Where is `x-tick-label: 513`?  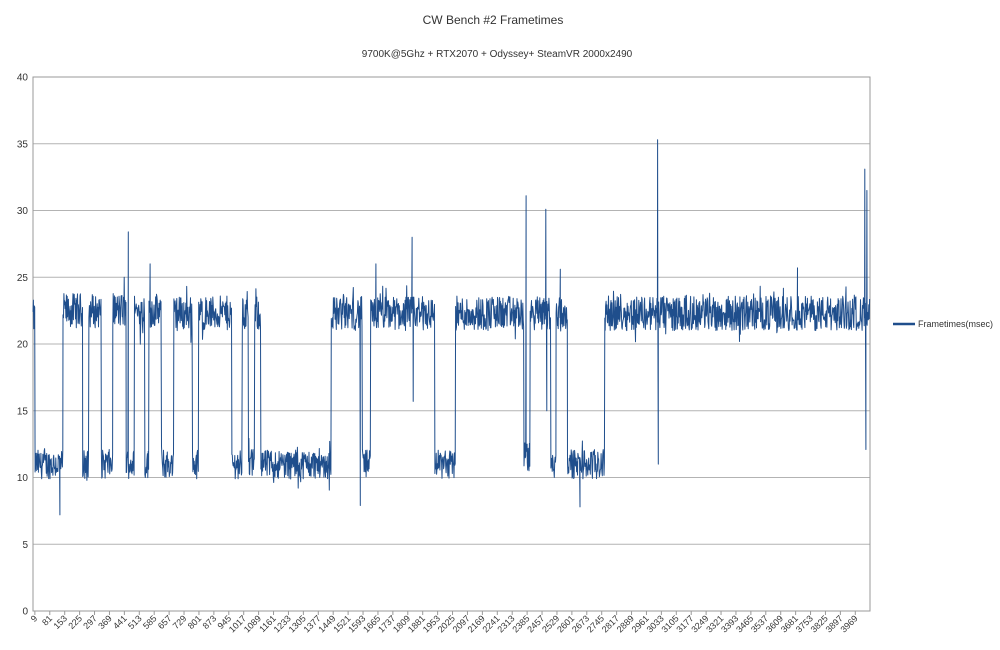
x-tick-label: 513 is located at coordinates (135, 622).